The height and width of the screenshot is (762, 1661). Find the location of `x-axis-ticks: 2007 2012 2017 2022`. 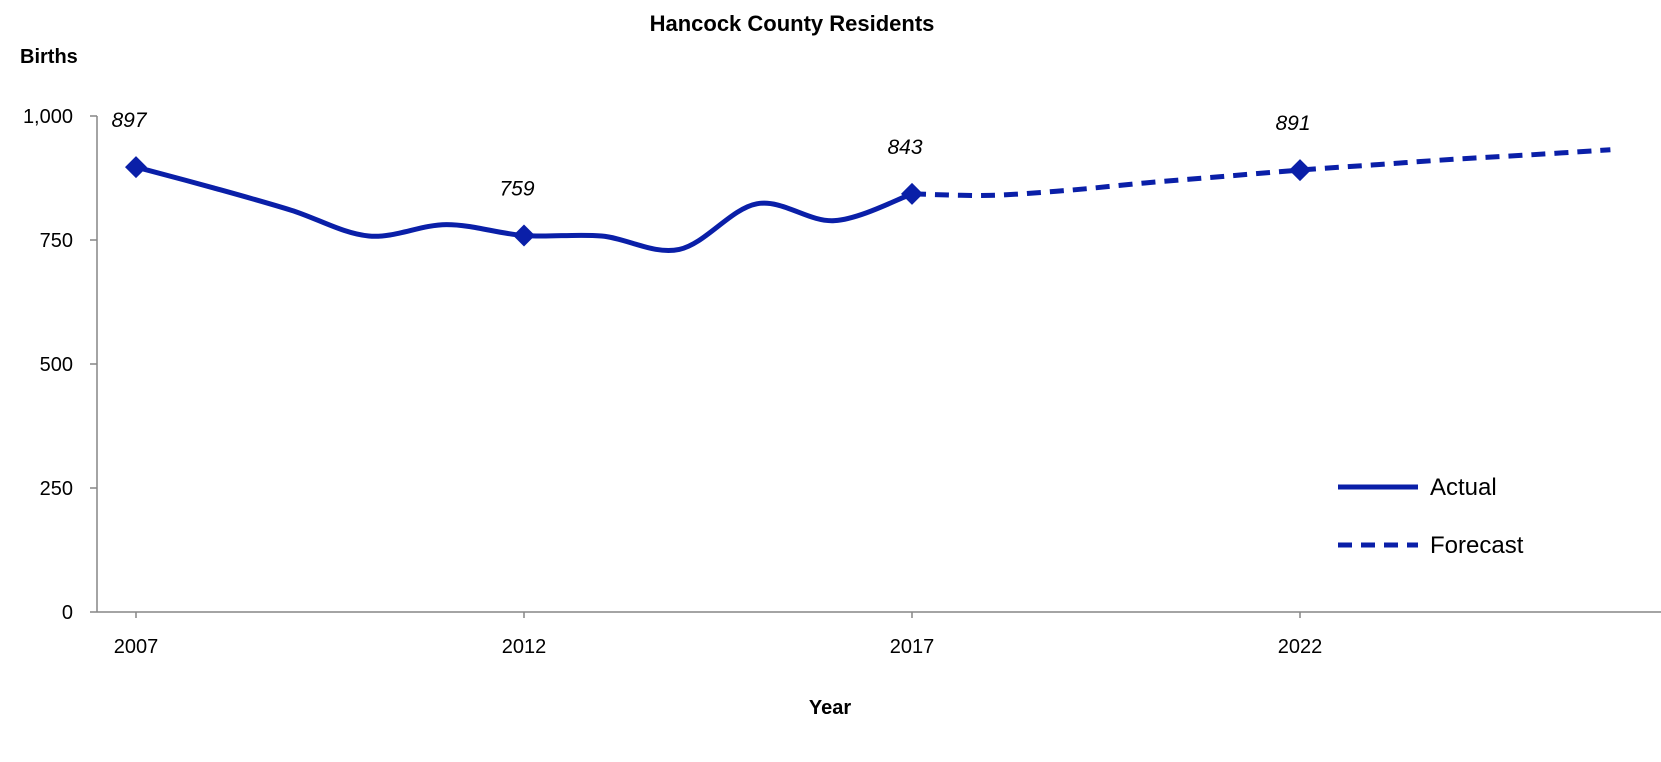

x-axis-ticks: 2007 2012 2017 2022 is located at coordinates (718, 635).